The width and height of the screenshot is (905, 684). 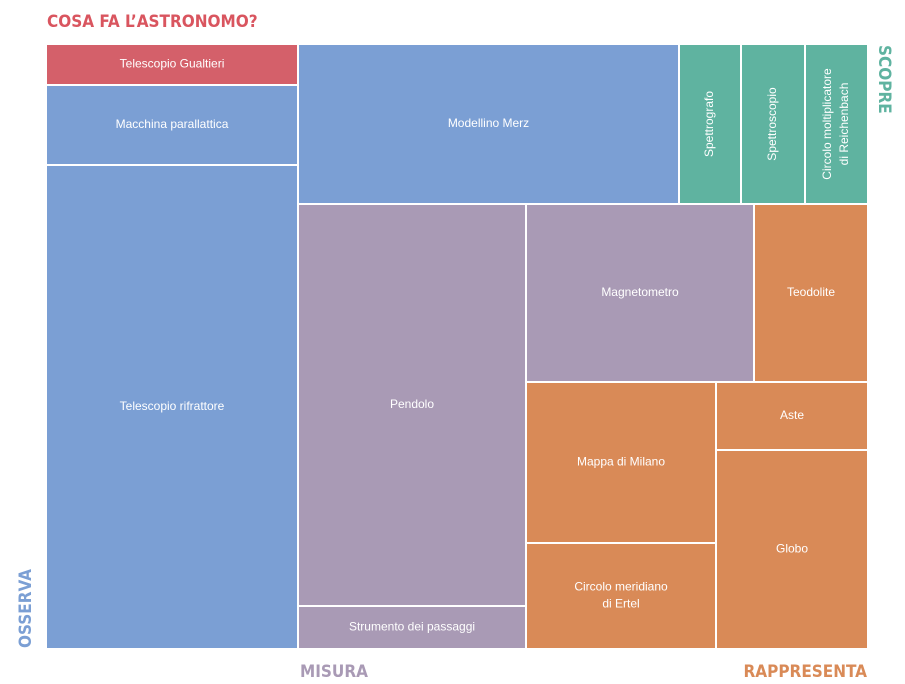 I want to click on label-line: Globo, so click(x=792, y=549).